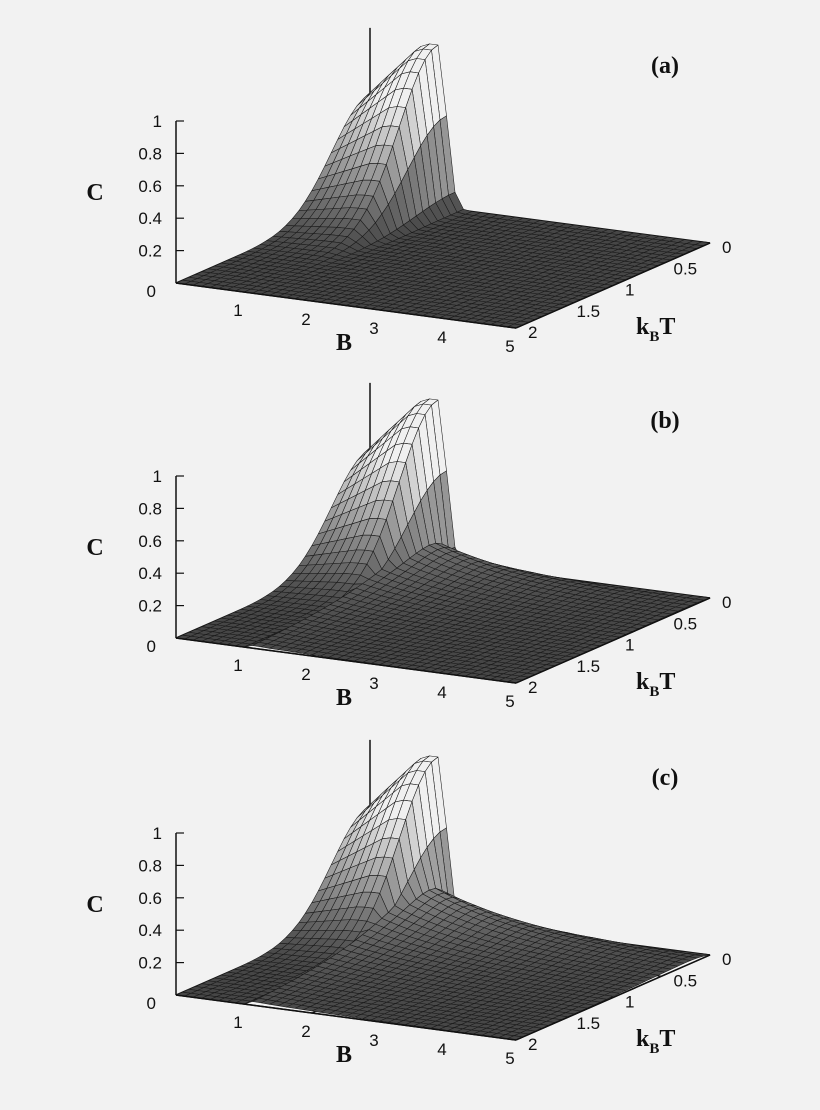  I want to click on panel-label: (b), so click(664, 421).